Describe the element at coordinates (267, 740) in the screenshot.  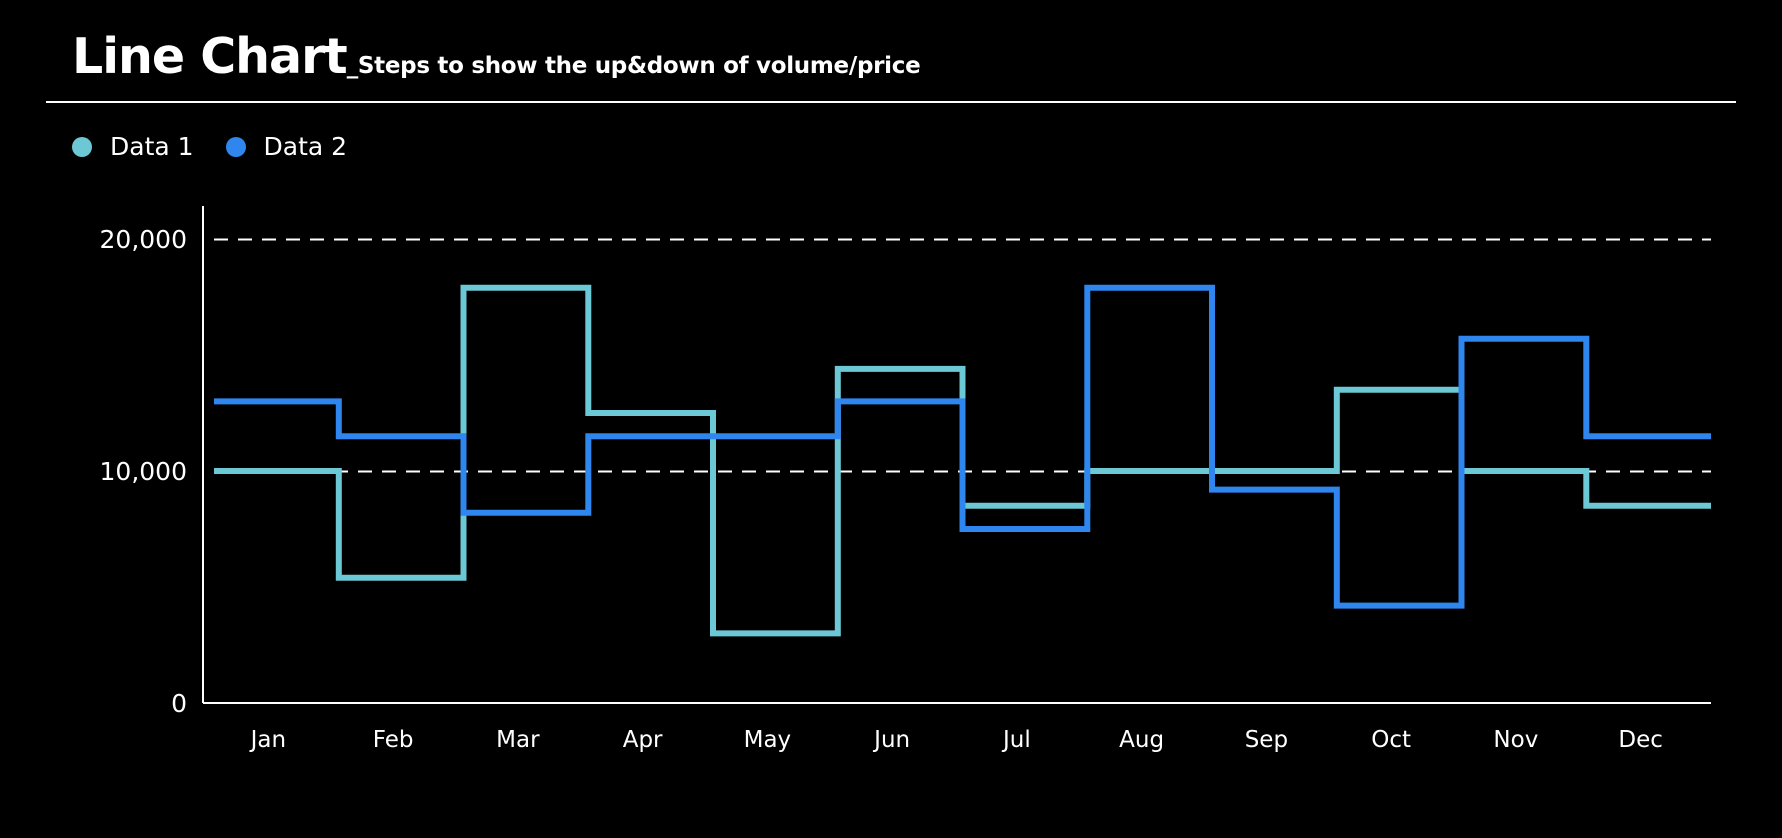
I see `x-tick-label-jan: Jan` at that location.